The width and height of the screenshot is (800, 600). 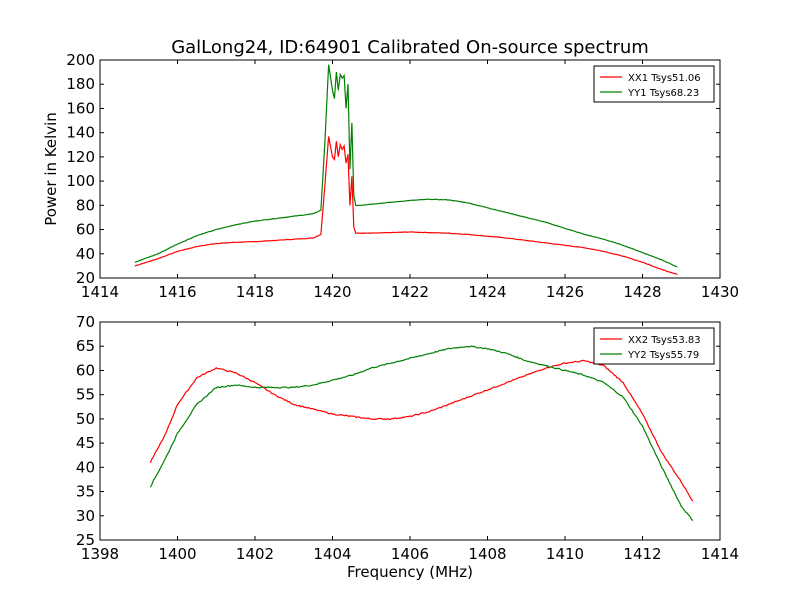 I want to click on x-axis-label: Frequency (MHz), so click(x=410, y=572).